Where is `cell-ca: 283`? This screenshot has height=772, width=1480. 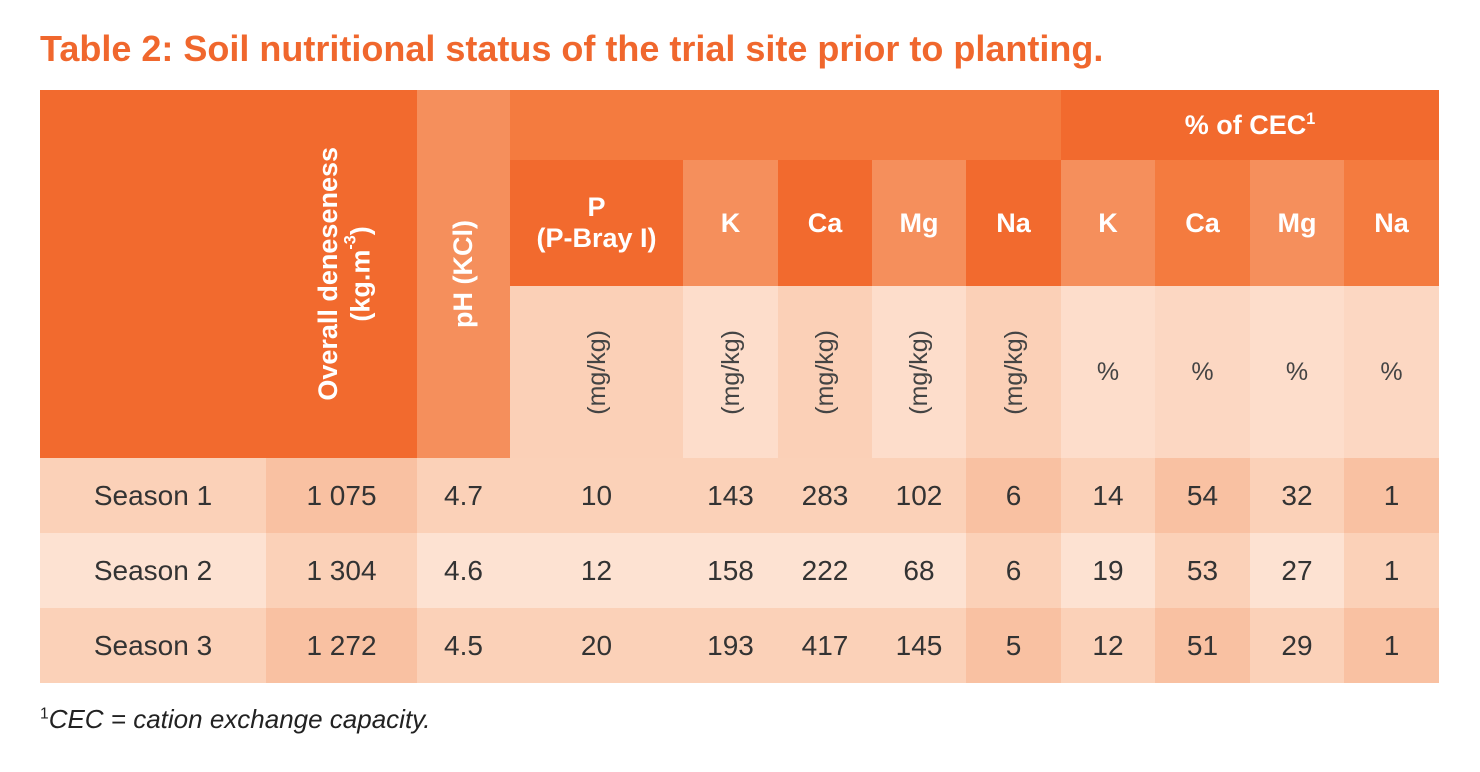
cell-ca: 283 is located at coordinates (825, 495).